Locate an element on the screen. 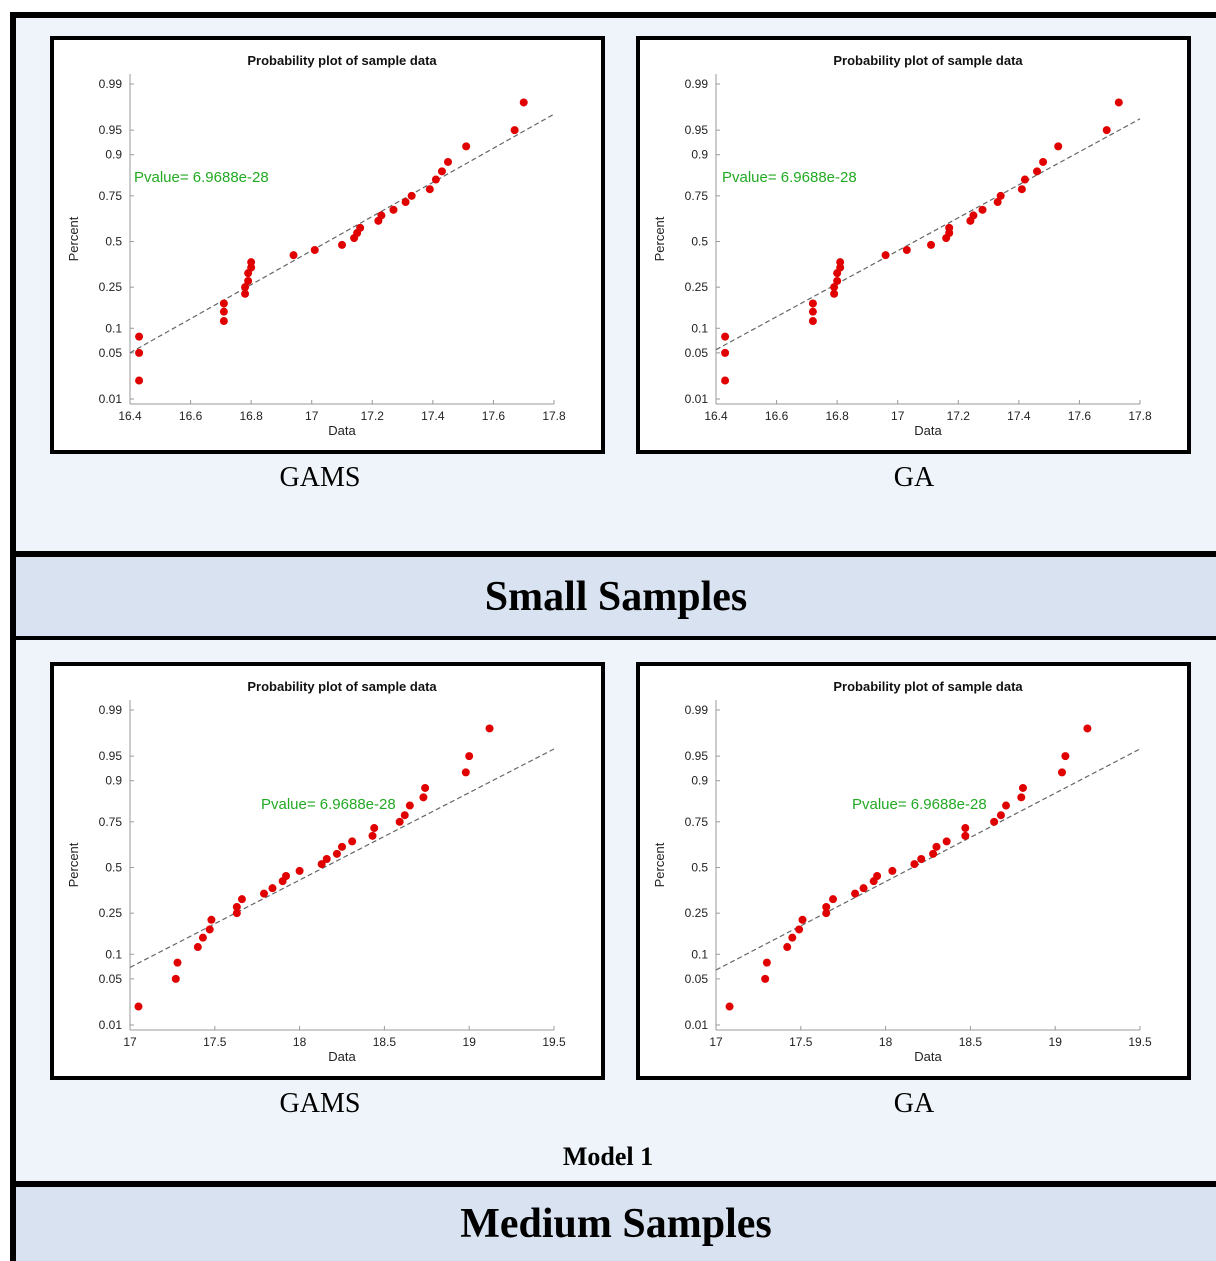  y-tick-label: 0.99 is located at coordinates (111, 84).